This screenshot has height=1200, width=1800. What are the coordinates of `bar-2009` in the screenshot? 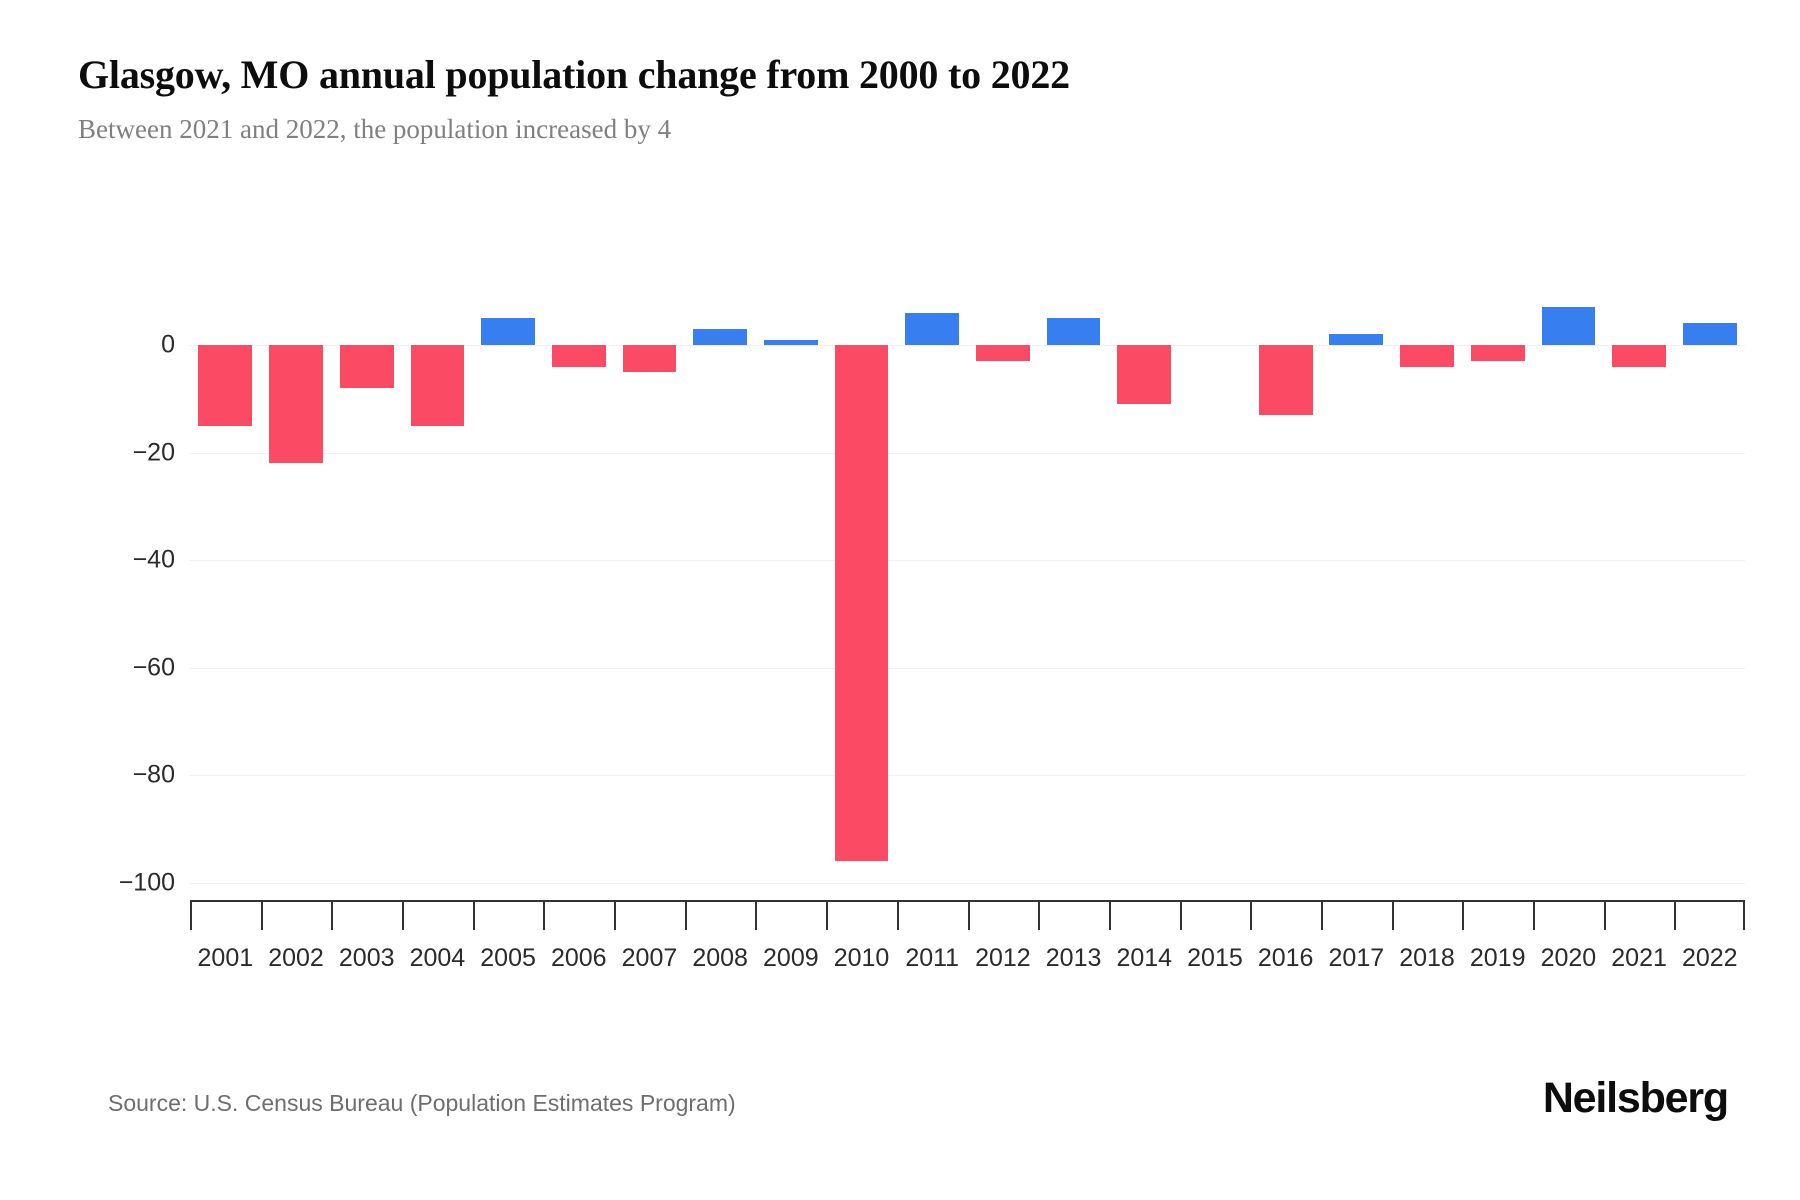 It's located at (790, 342).